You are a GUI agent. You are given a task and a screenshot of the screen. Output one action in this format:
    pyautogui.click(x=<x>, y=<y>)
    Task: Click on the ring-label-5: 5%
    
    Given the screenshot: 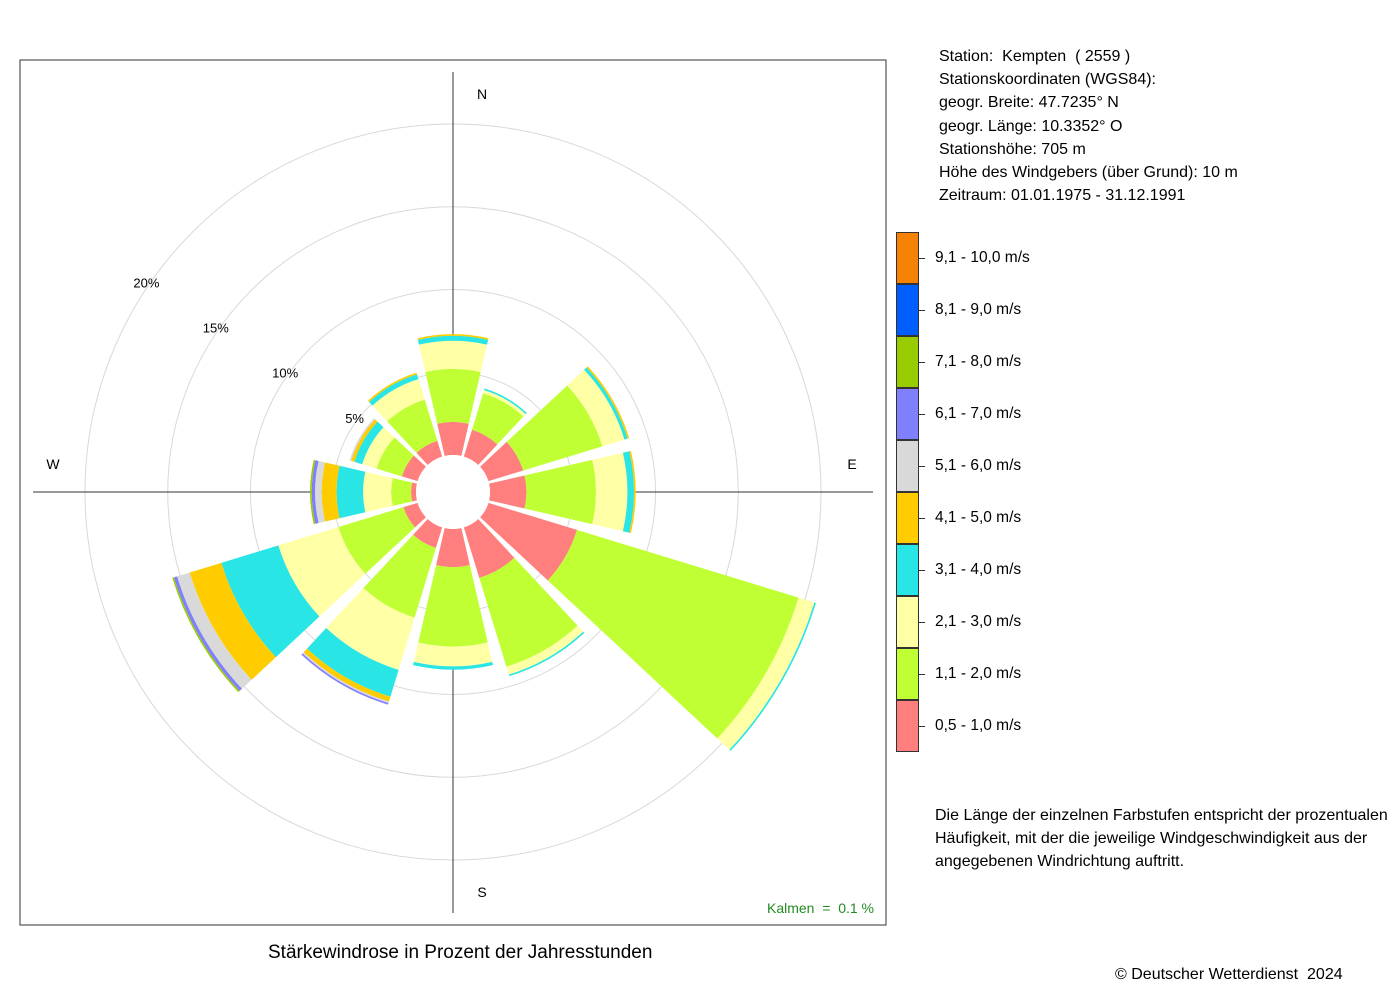 What is the action you would take?
    pyautogui.click(x=354, y=418)
    